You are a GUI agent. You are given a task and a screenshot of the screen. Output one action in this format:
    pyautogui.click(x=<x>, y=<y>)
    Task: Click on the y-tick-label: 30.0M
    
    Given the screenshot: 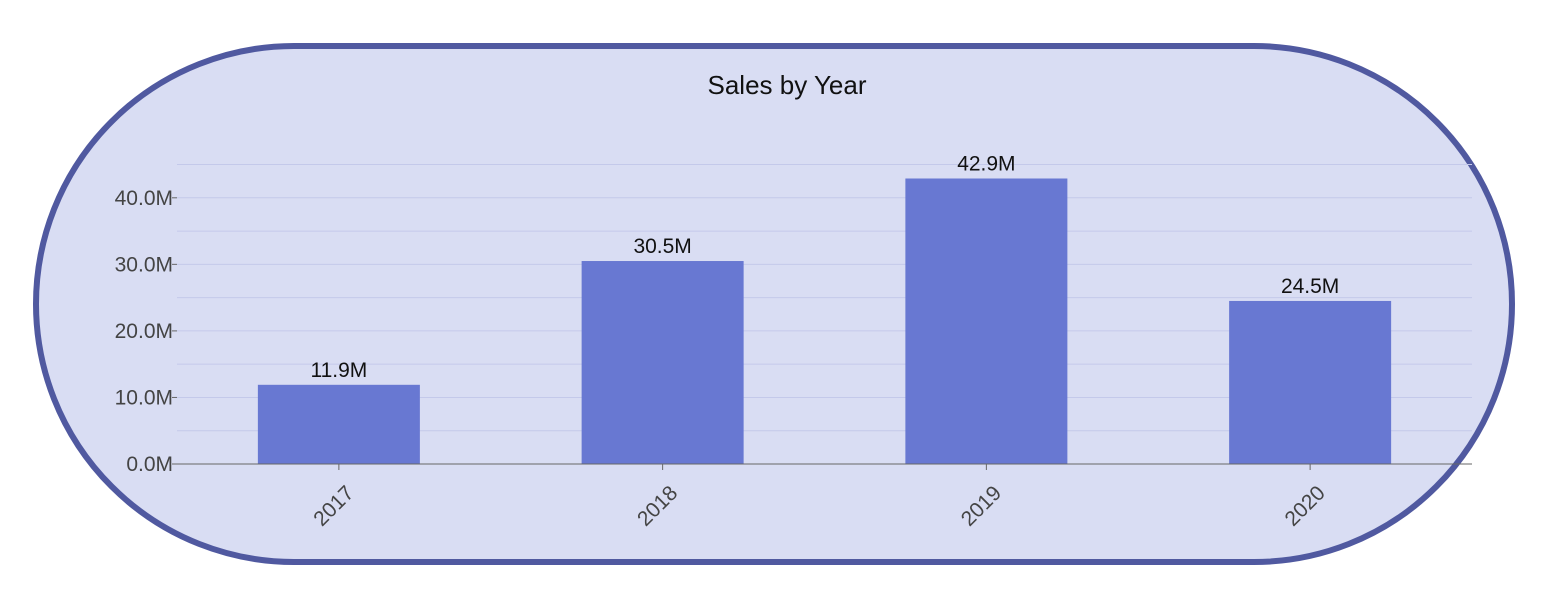 What is the action you would take?
    pyautogui.click(x=144, y=264)
    